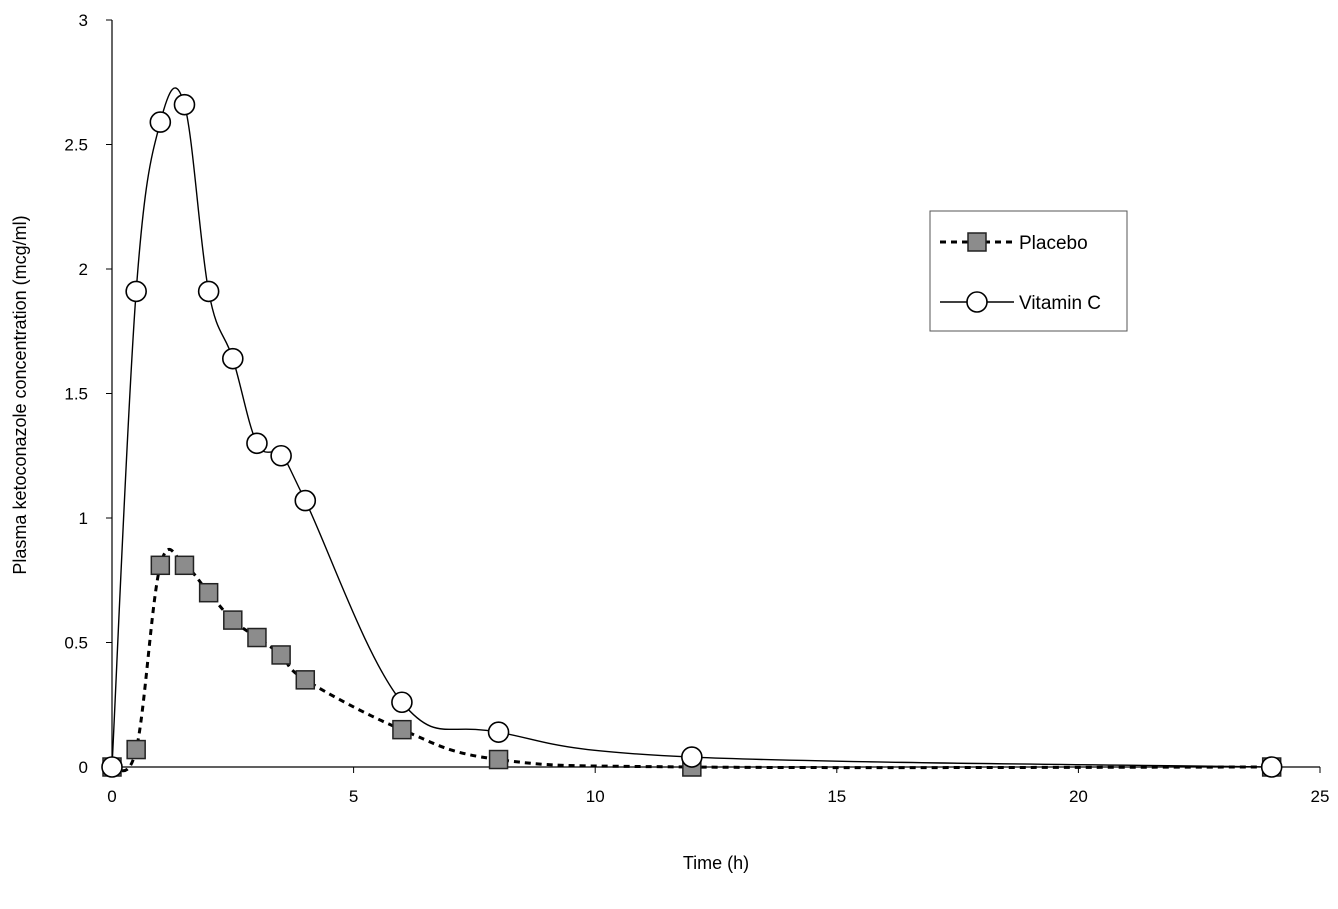 This screenshot has width=1338, height=909. What do you see at coordinates (595, 796) in the screenshot?
I see `x-tick-label: 10` at bounding box center [595, 796].